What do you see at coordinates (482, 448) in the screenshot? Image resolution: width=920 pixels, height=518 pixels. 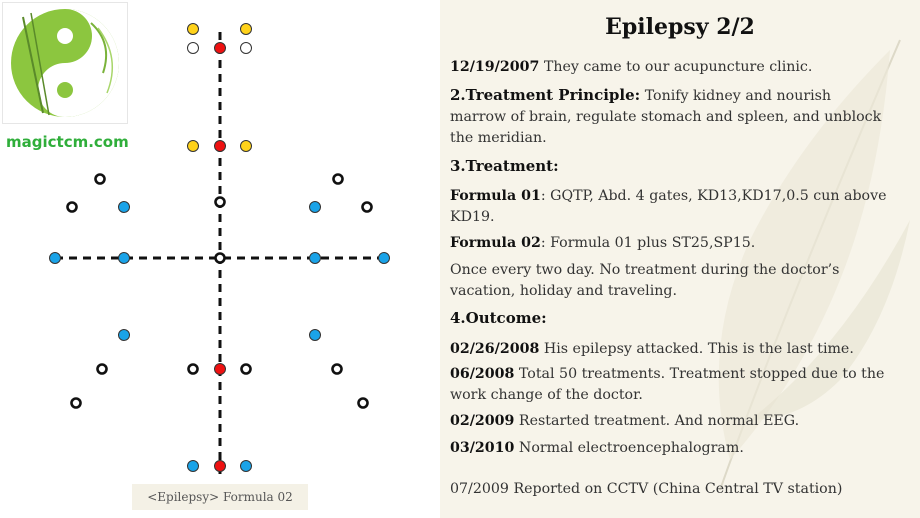 I see `date-label: 03/2010` at bounding box center [482, 448].